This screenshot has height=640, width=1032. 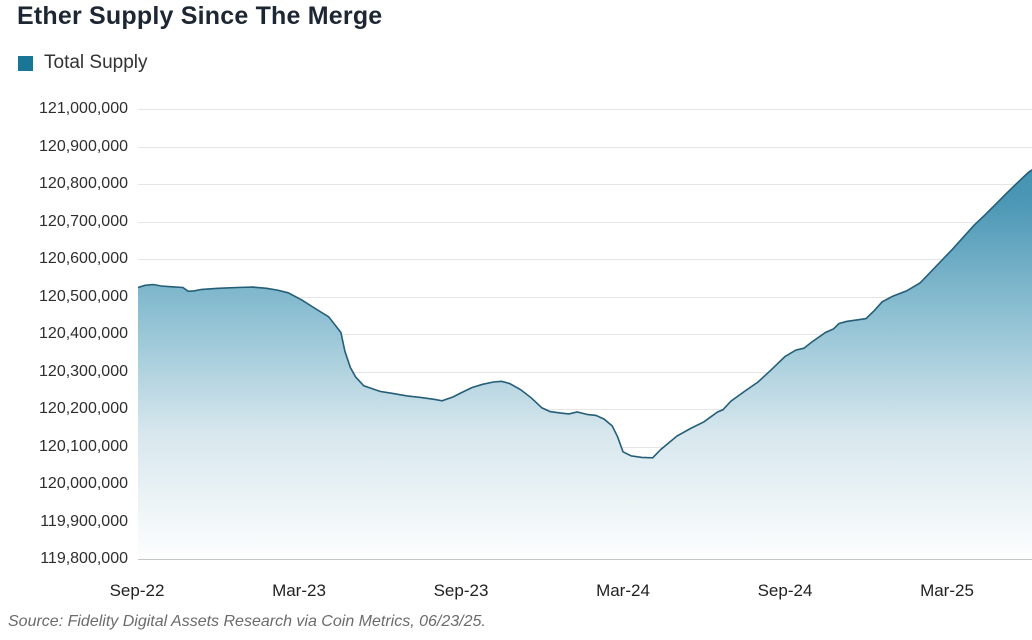 What do you see at coordinates (96, 62) in the screenshot?
I see `legend-label: Total Supply` at bounding box center [96, 62].